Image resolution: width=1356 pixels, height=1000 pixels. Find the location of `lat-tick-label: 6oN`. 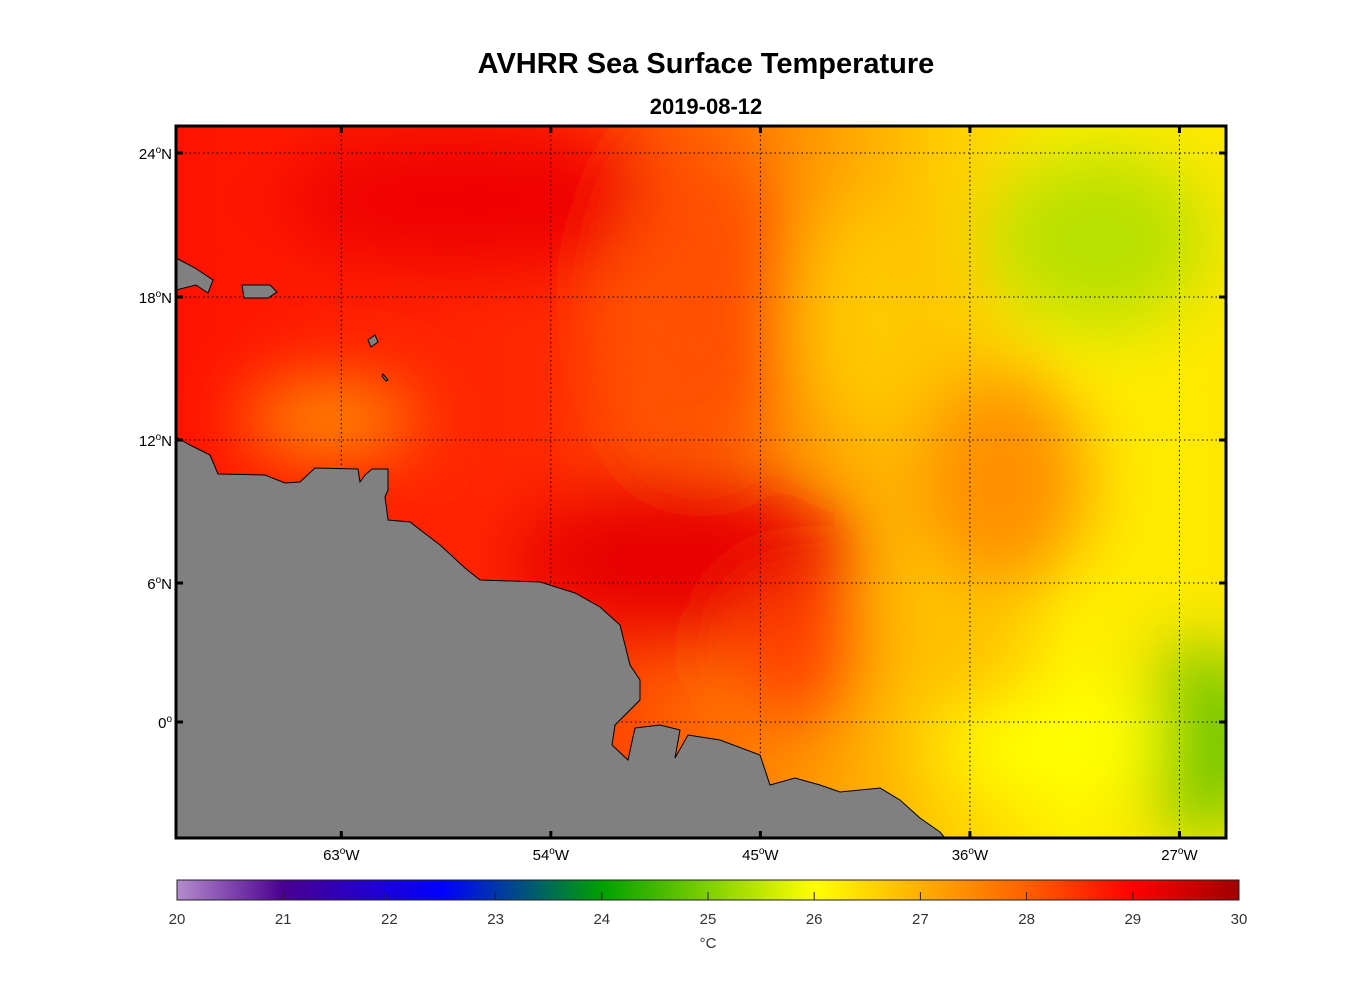

lat-tick-label: 6oN is located at coordinates (159, 584).